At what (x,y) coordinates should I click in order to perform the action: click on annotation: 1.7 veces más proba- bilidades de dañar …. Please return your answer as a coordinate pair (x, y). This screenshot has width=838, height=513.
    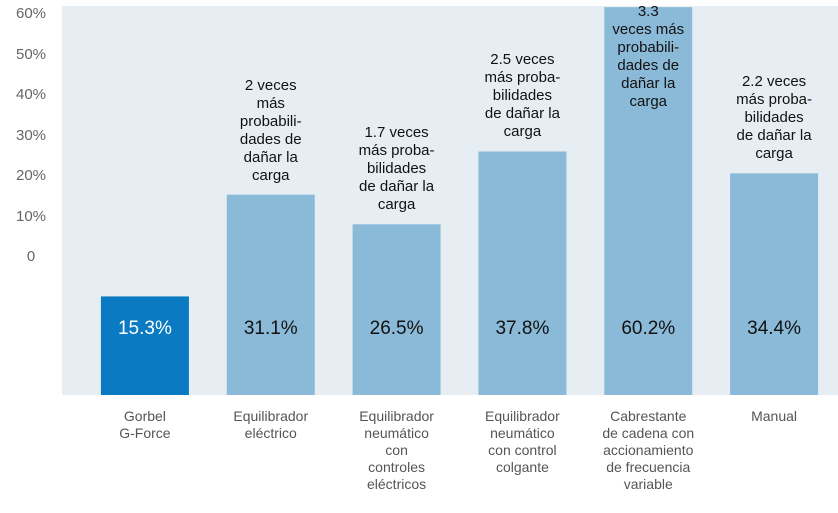
    Looking at the image, I should click on (396, 169).